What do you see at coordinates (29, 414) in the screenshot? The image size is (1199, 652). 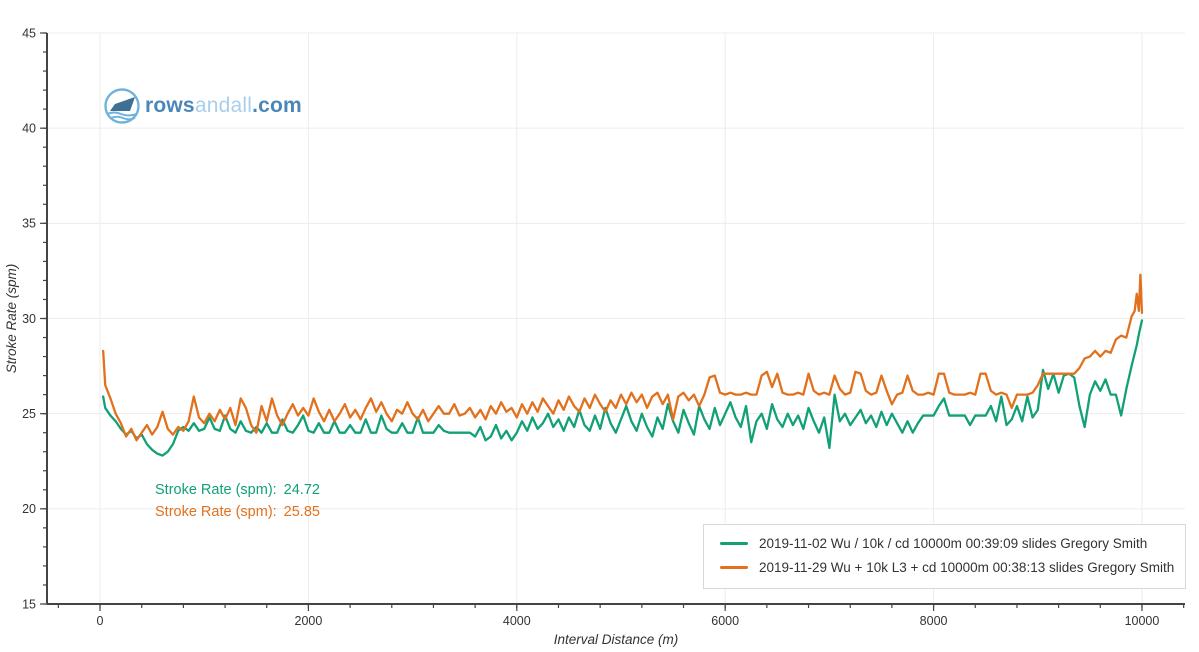 I see `svg-text: 25` at bounding box center [29, 414].